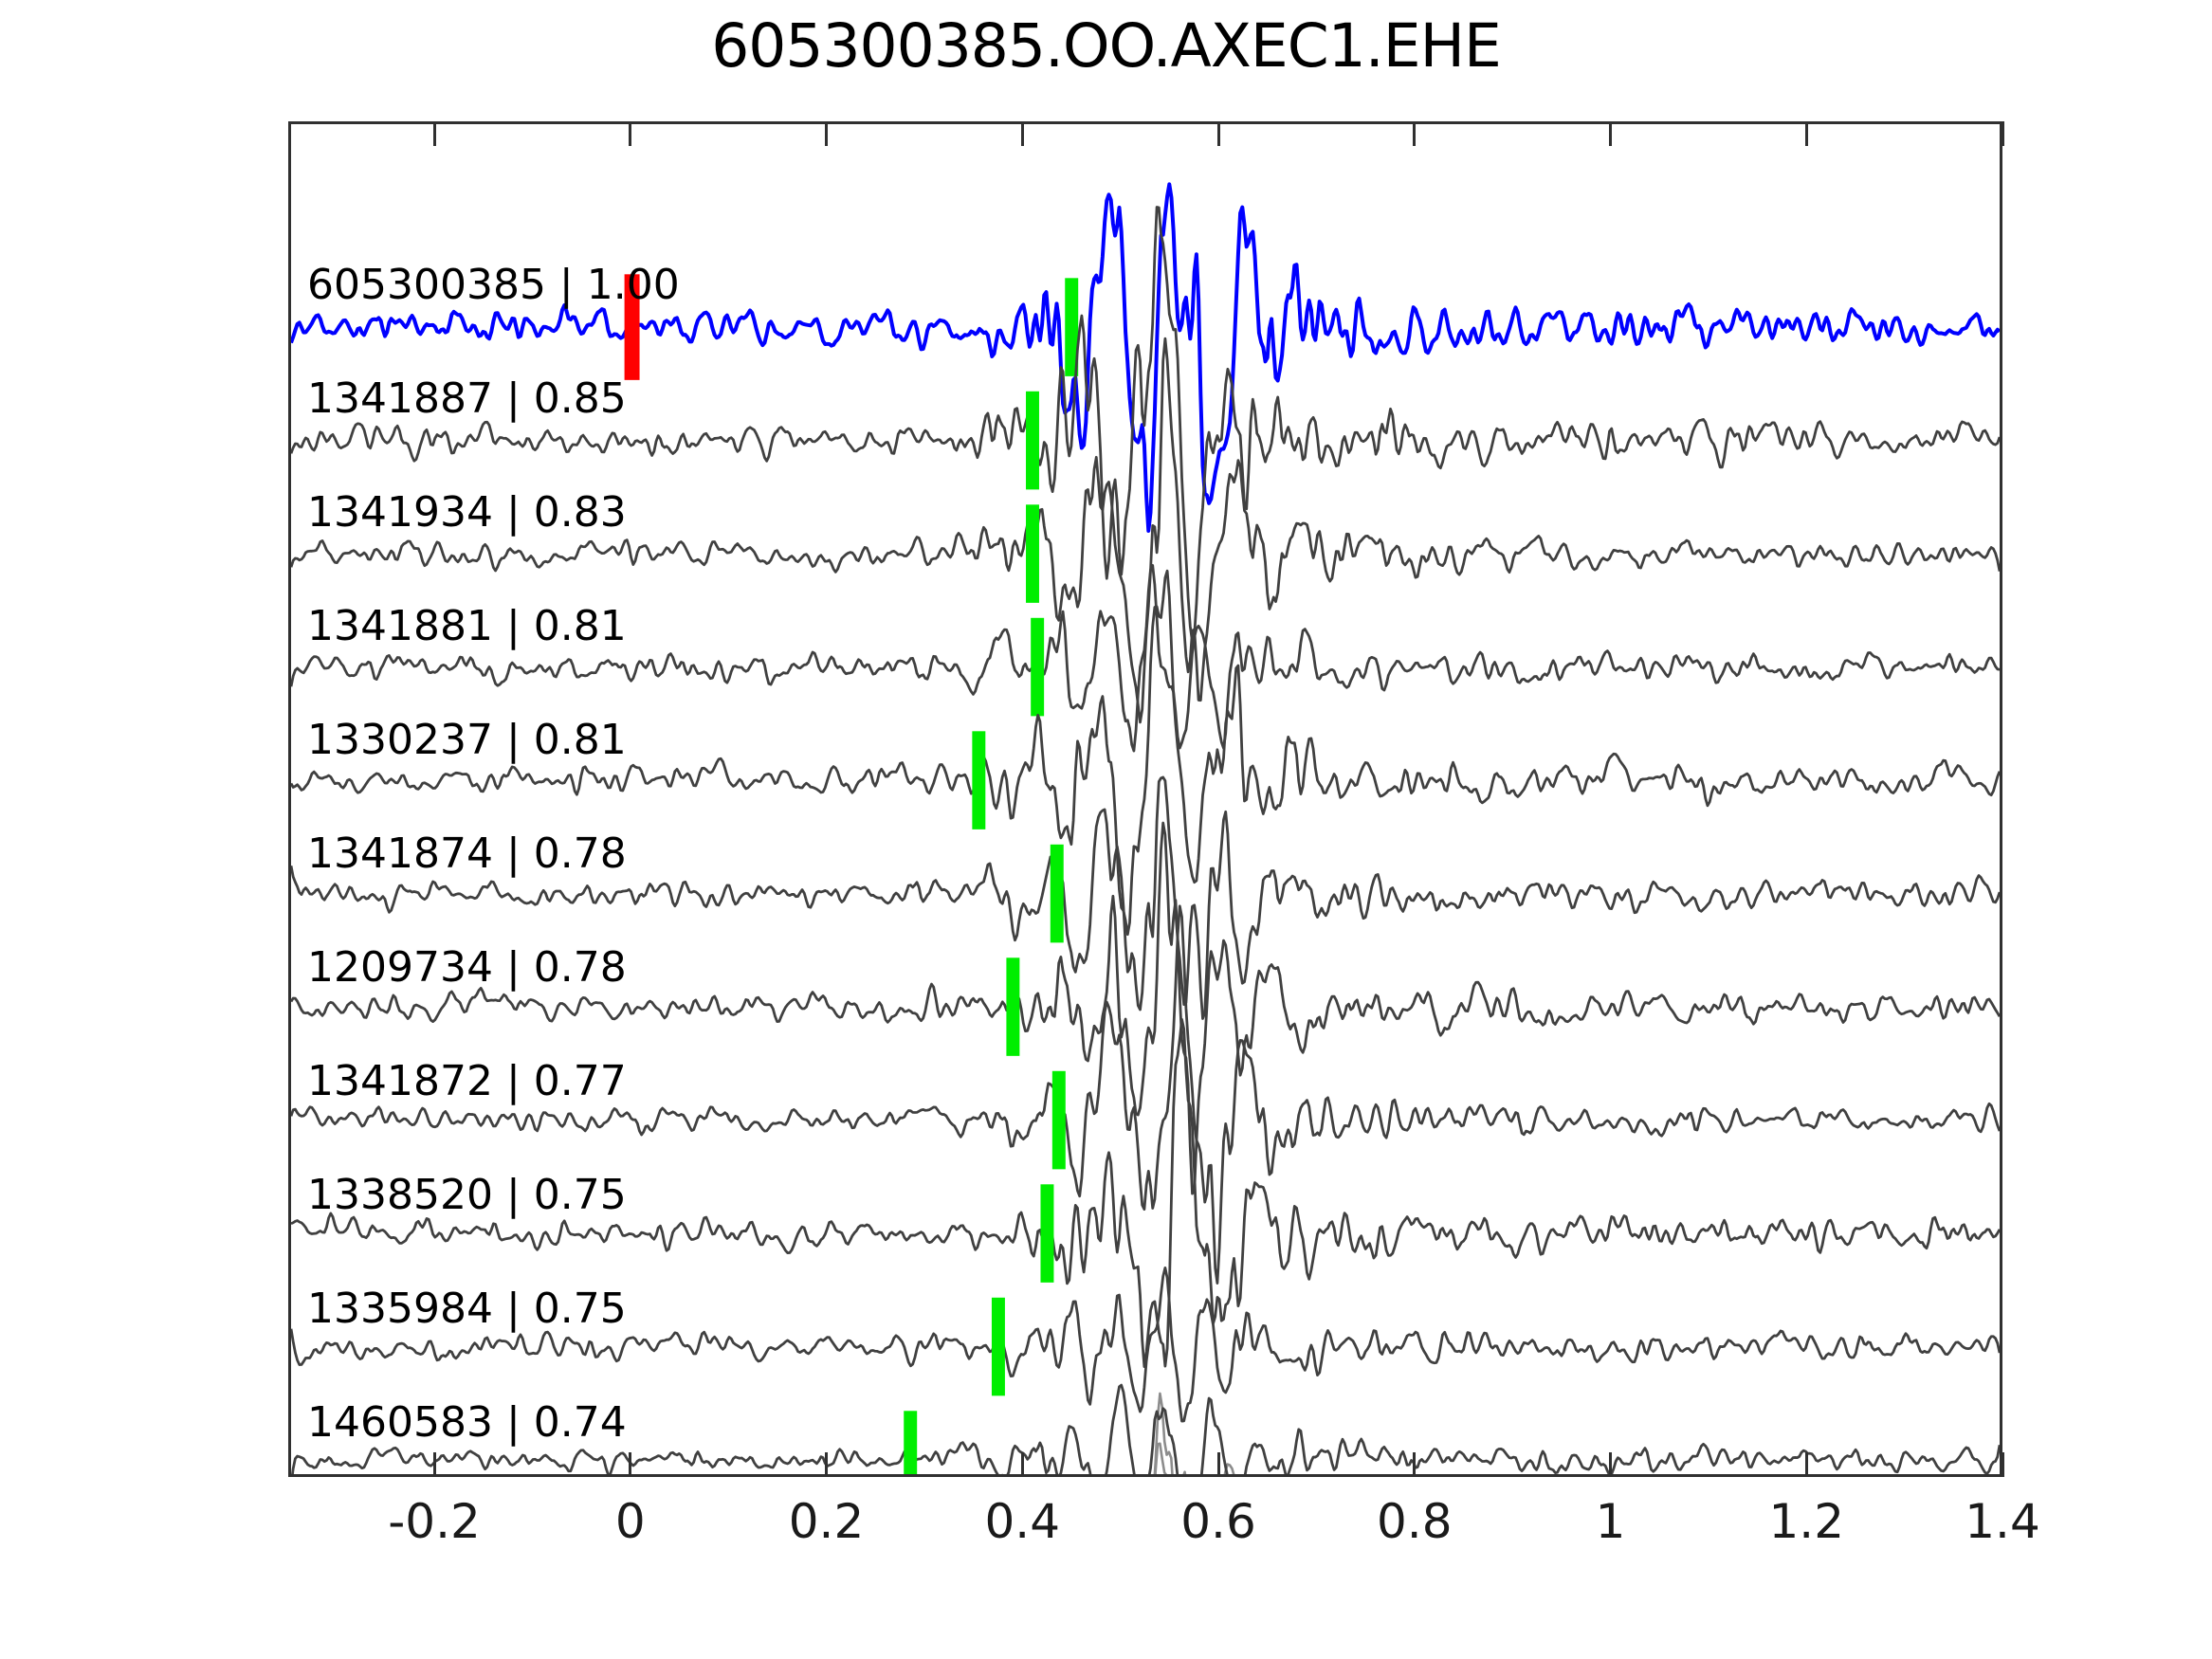 This screenshot has width=2212, height=1659. I want to click on x-tick-label: 1.2, so click(1806, 1521).